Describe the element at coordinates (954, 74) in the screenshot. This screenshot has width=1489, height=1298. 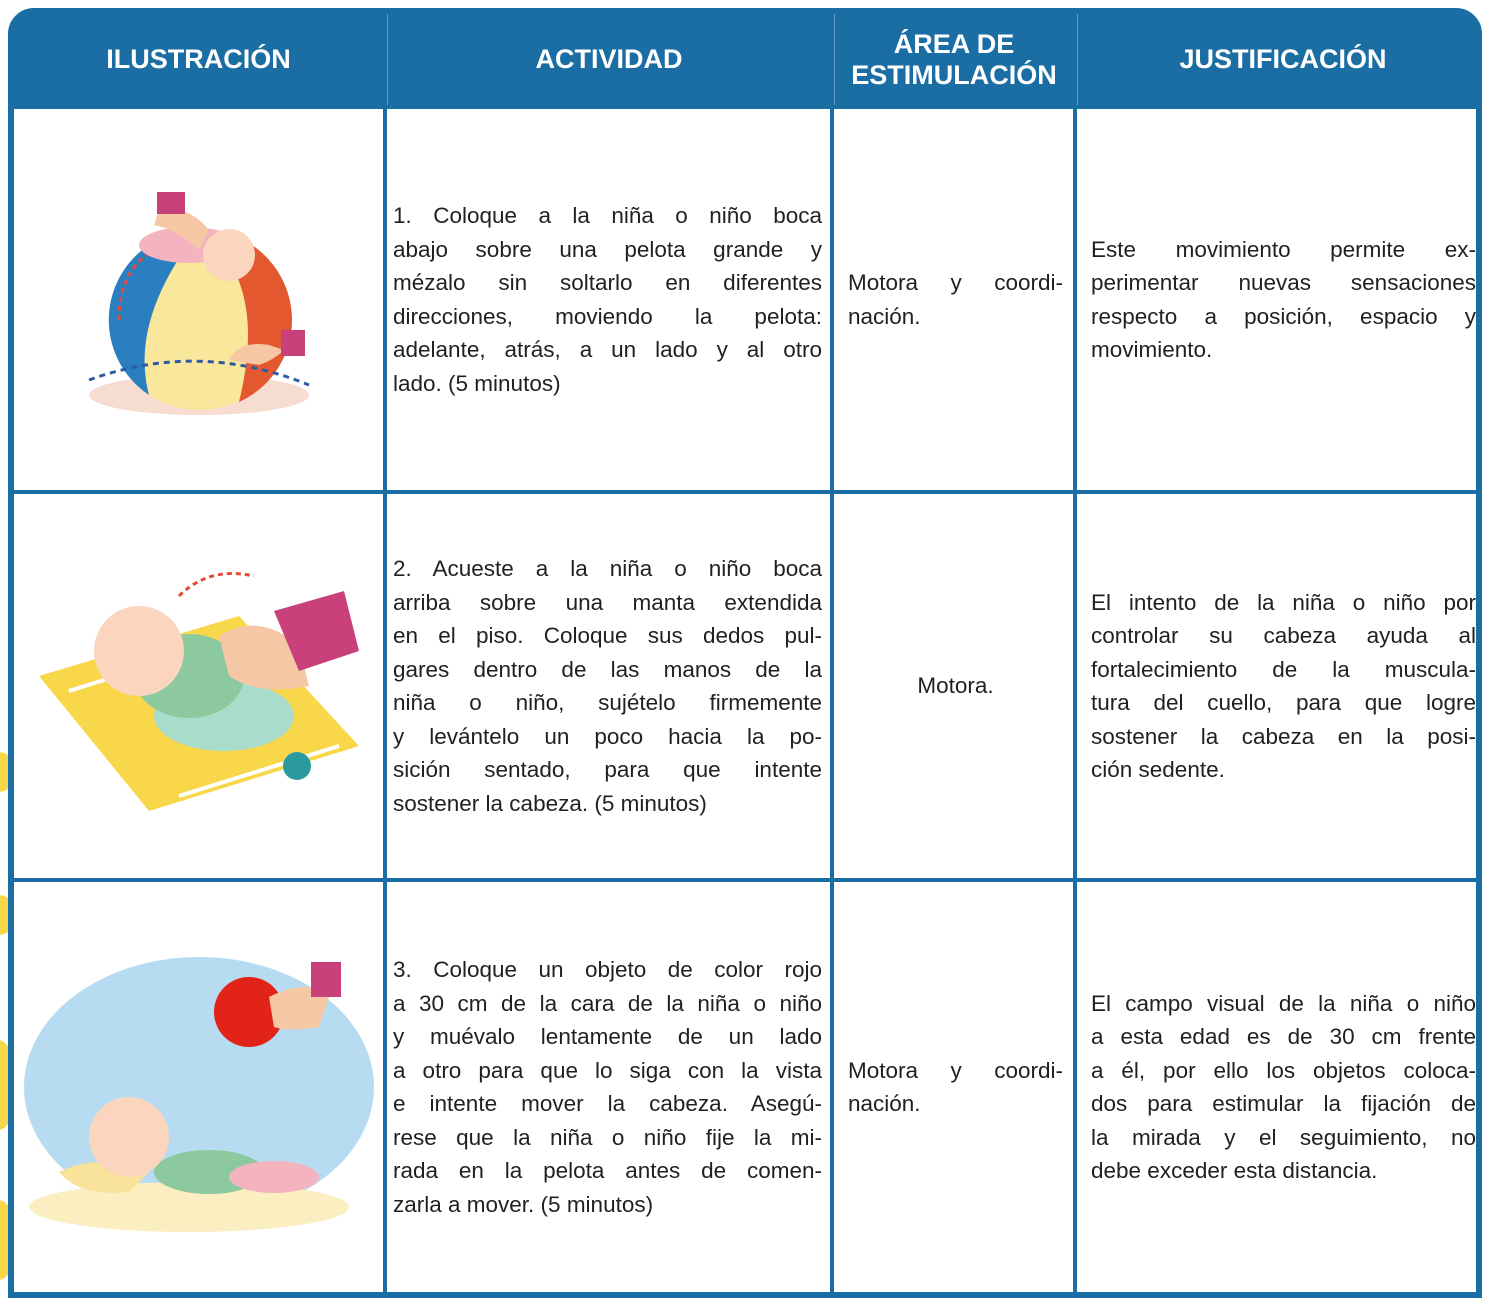
I see `header-text: ESTIMULACIÓN` at that location.